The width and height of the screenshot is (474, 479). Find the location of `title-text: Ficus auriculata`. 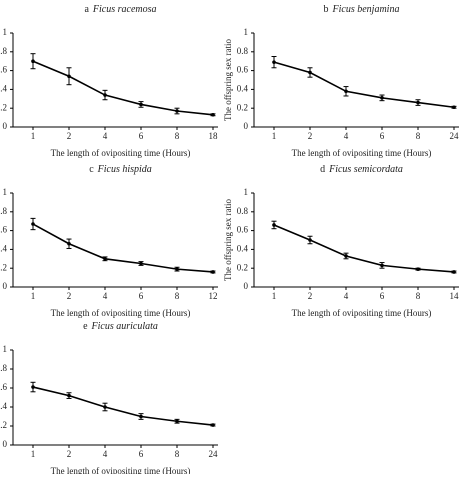

title-text: Ficus auriculata is located at coordinates (124, 326).